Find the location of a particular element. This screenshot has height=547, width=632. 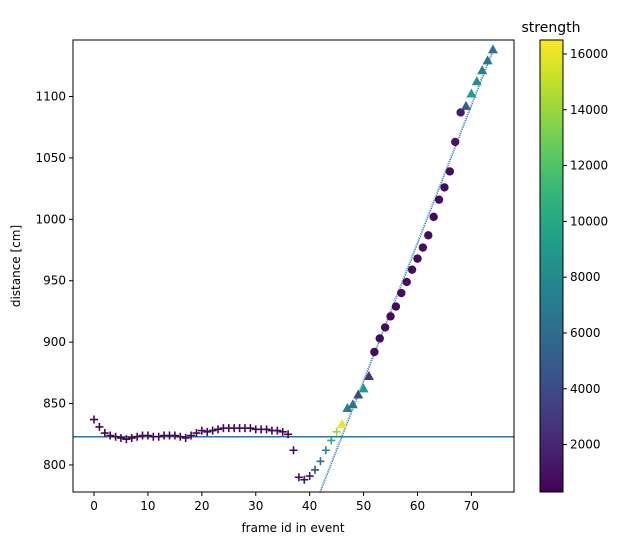

colorbar-tick-label: 8000 is located at coordinates (585, 277).